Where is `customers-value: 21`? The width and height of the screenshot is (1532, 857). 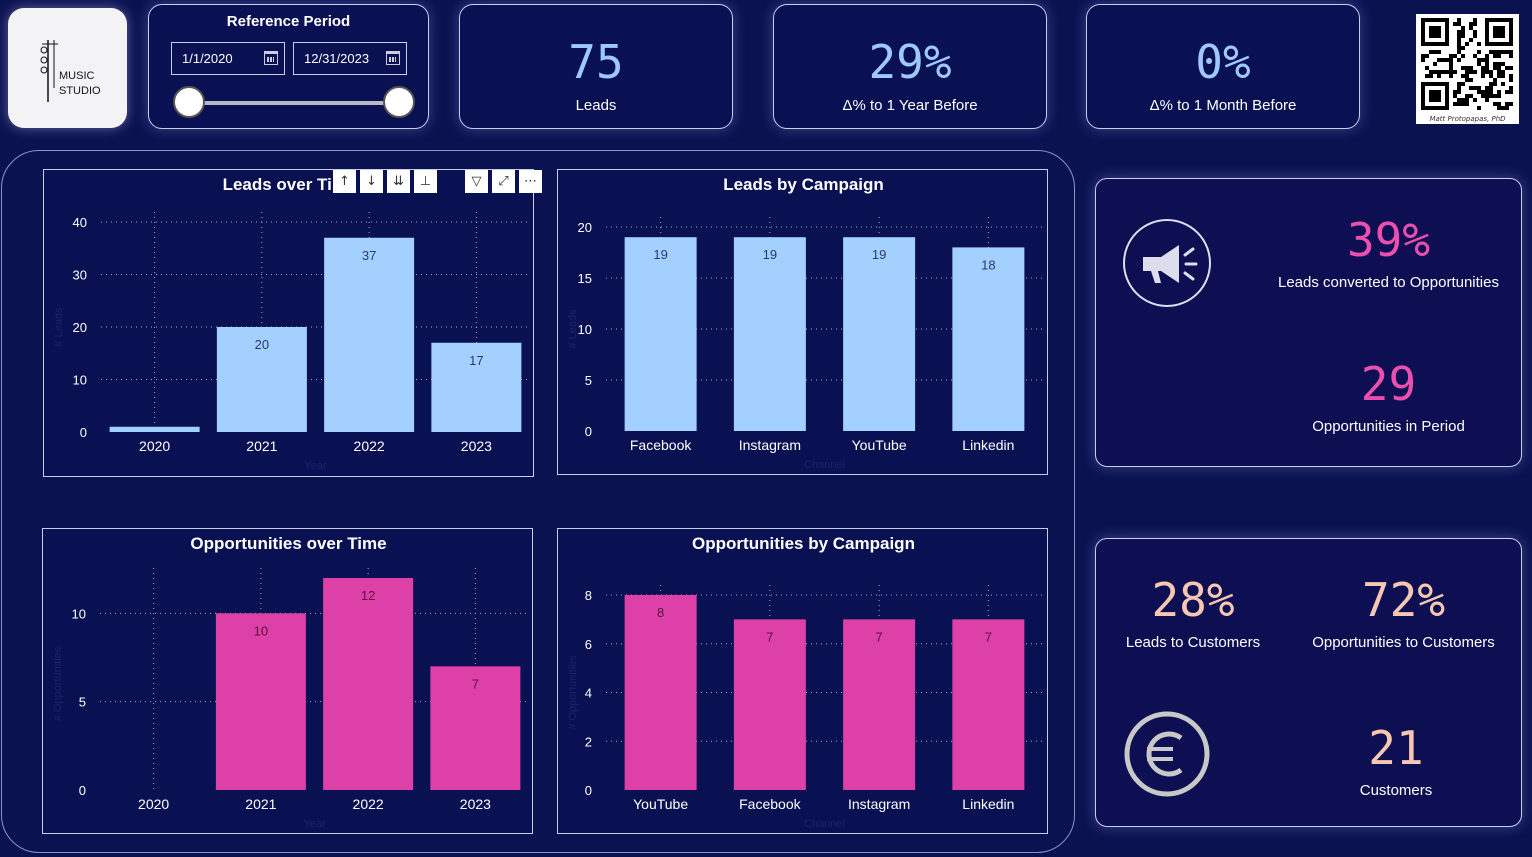 customers-value: 21 is located at coordinates (1396, 748).